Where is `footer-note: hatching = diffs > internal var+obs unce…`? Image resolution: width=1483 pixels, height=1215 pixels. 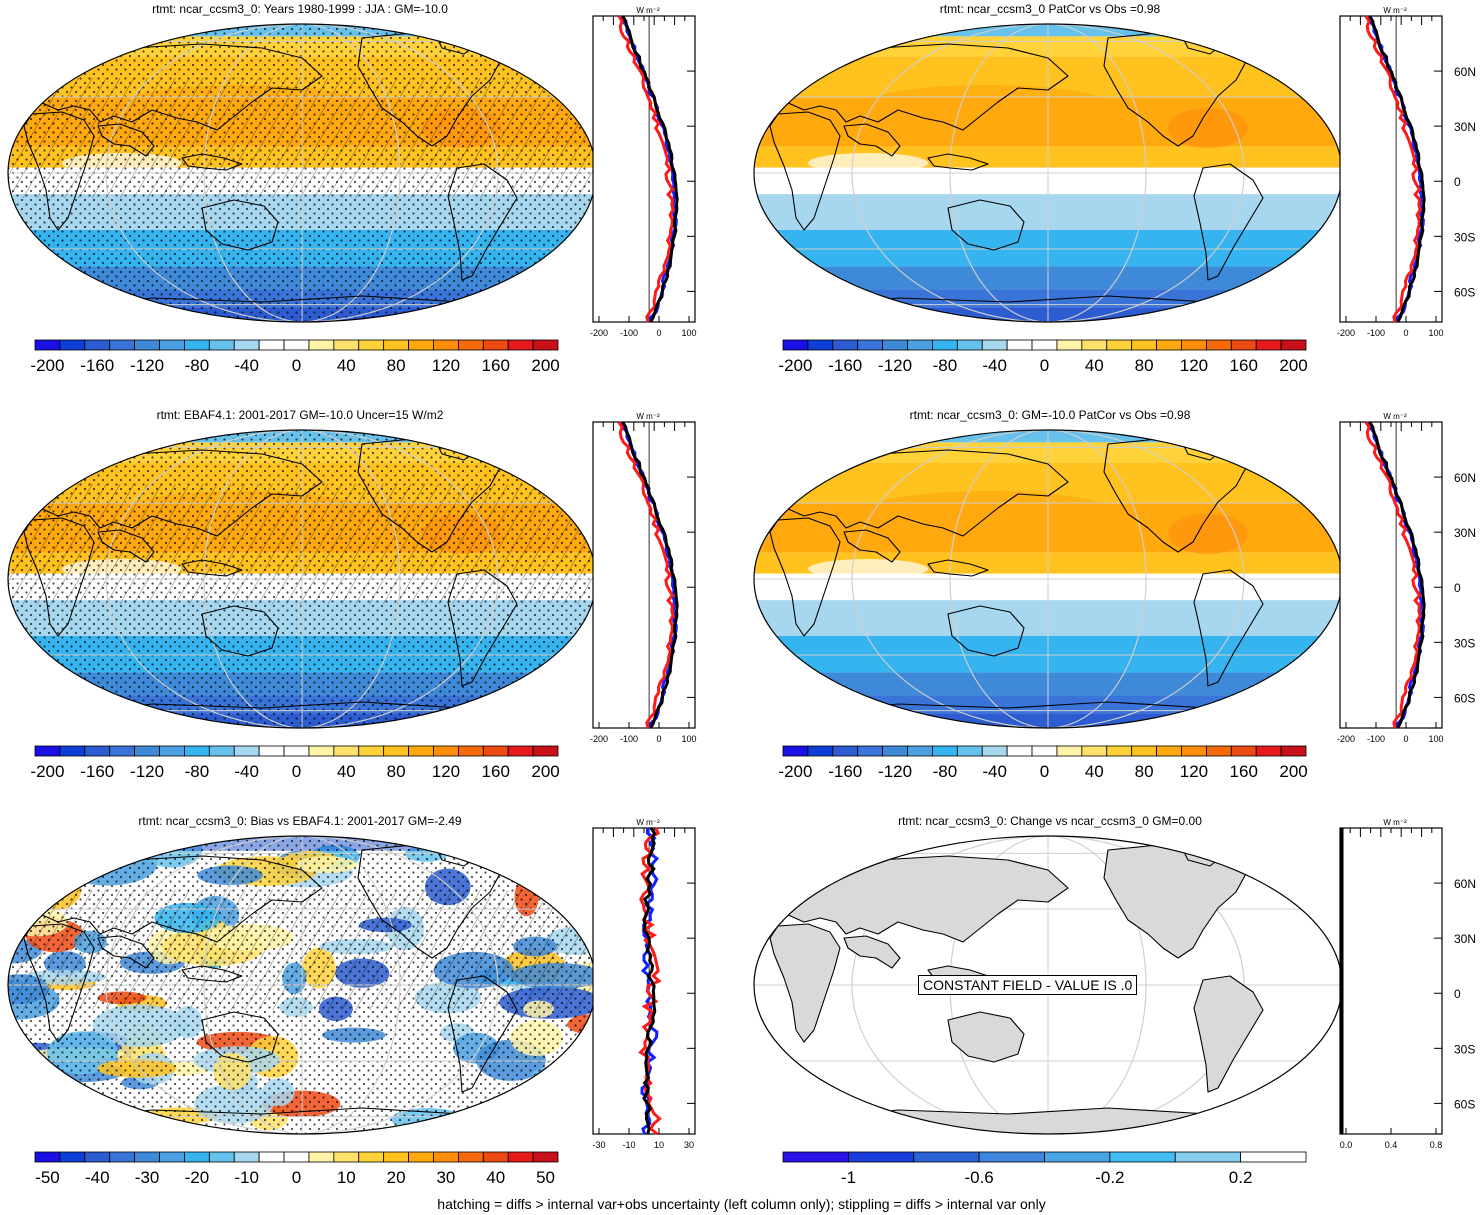
footer-note: hatching = diffs > internal var+obs unce… is located at coordinates (741, 1204).